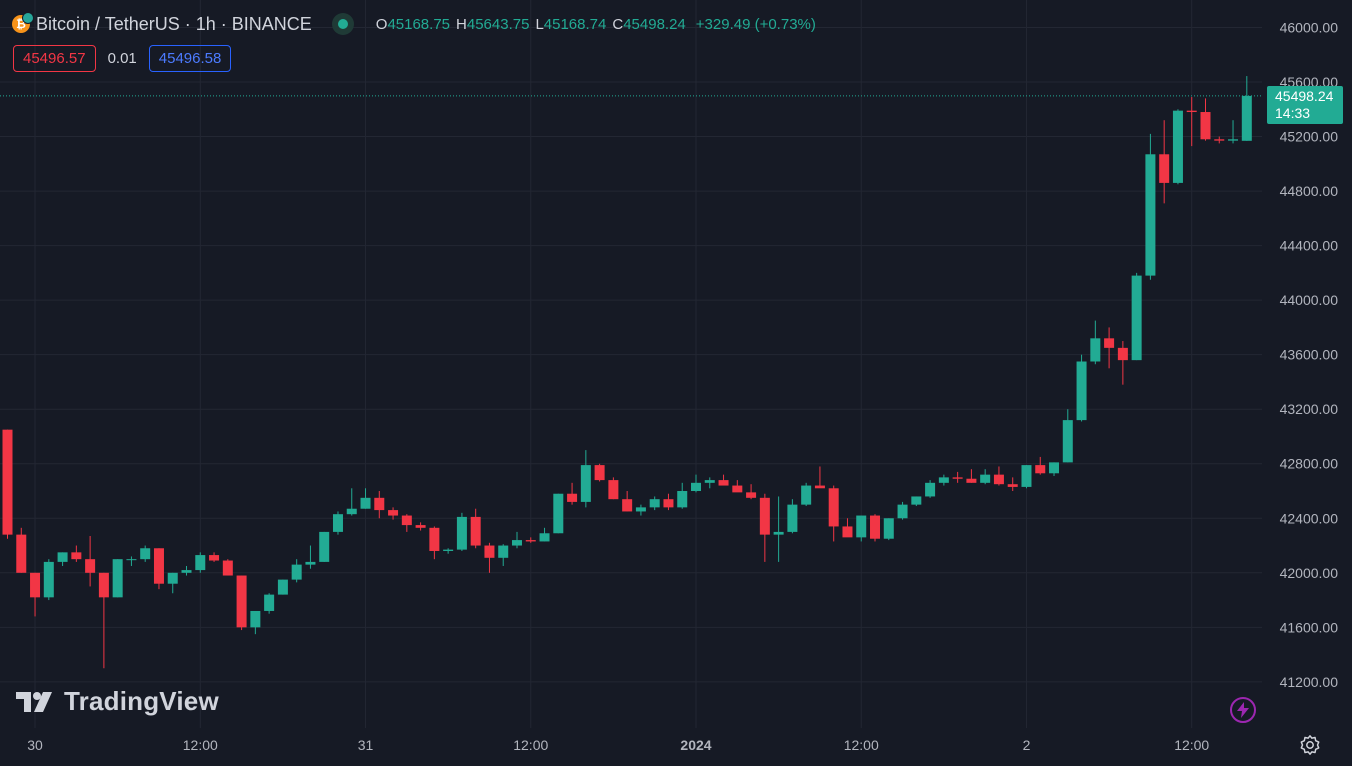 The image size is (1352, 766). I want to click on buy-button: 45496.58, so click(190, 58).